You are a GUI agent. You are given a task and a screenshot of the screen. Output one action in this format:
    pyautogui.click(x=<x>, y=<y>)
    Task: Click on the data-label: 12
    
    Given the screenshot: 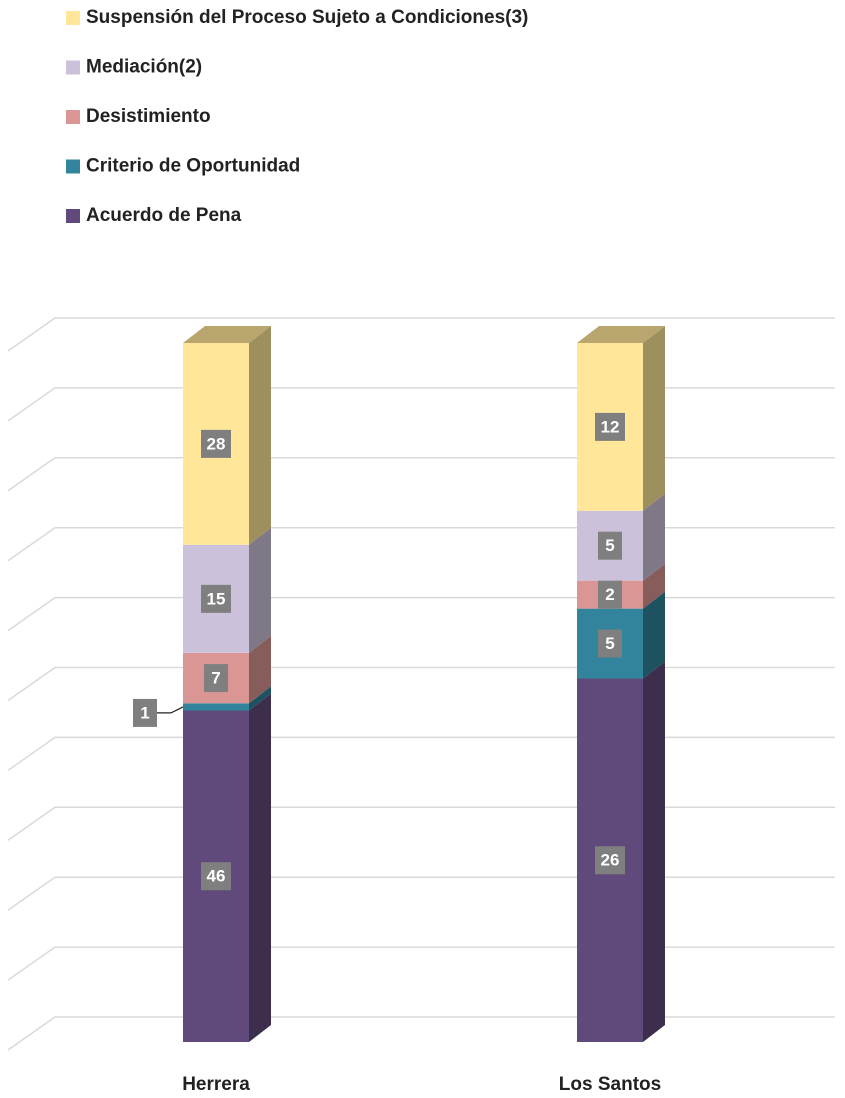 What is the action you would take?
    pyautogui.click(x=610, y=426)
    